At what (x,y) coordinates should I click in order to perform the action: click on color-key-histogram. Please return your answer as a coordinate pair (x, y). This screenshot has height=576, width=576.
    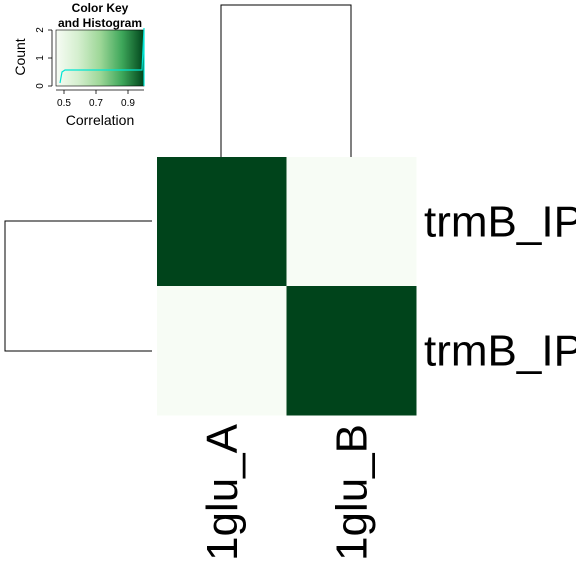
    Looking at the image, I should click on (102, 56).